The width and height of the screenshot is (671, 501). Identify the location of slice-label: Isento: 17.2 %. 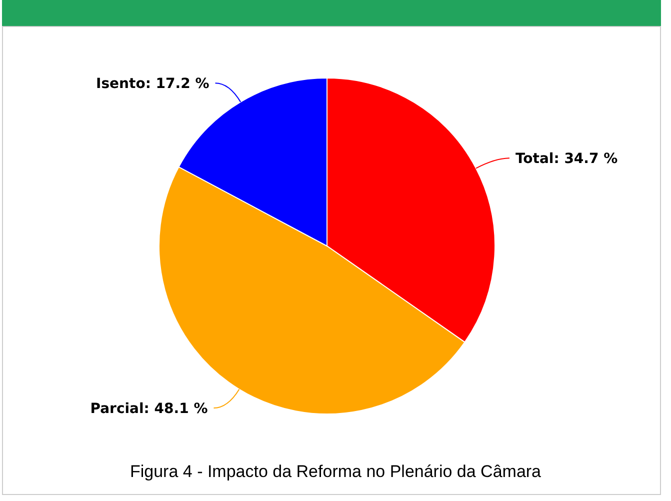
(153, 84).